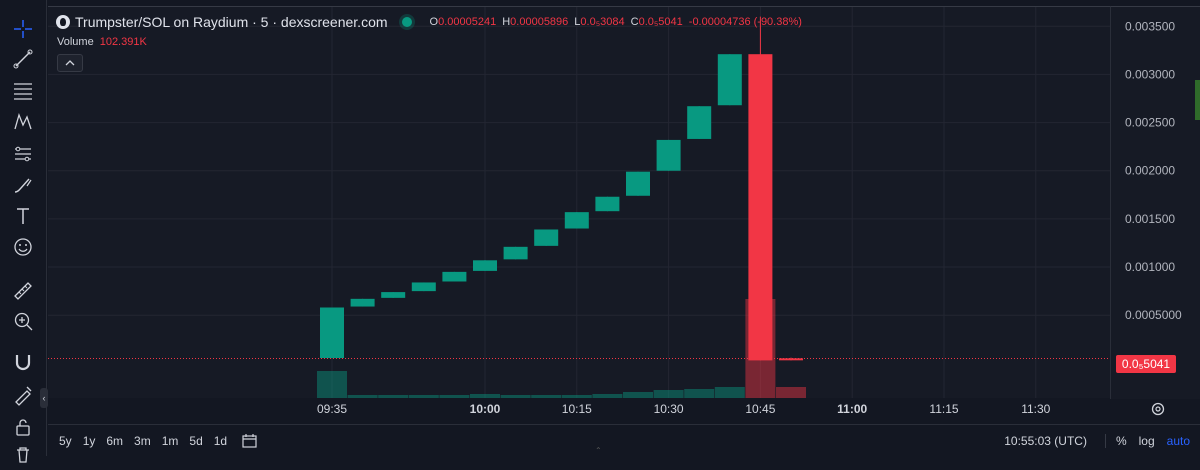  What do you see at coordinates (1146, 364) in the screenshot?
I see `last-price-label: 0.0₅5041` at bounding box center [1146, 364].